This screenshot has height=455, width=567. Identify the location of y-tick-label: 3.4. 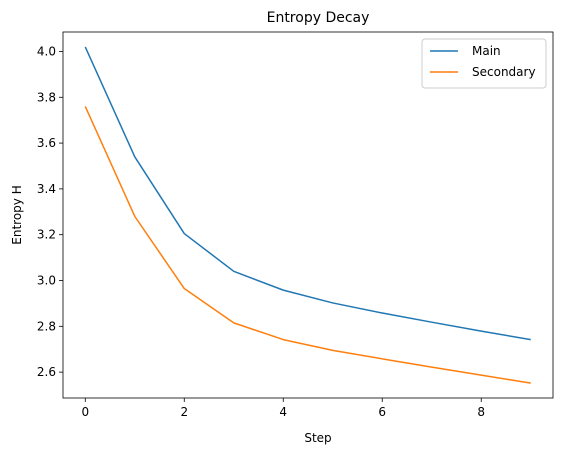
(46, 189).